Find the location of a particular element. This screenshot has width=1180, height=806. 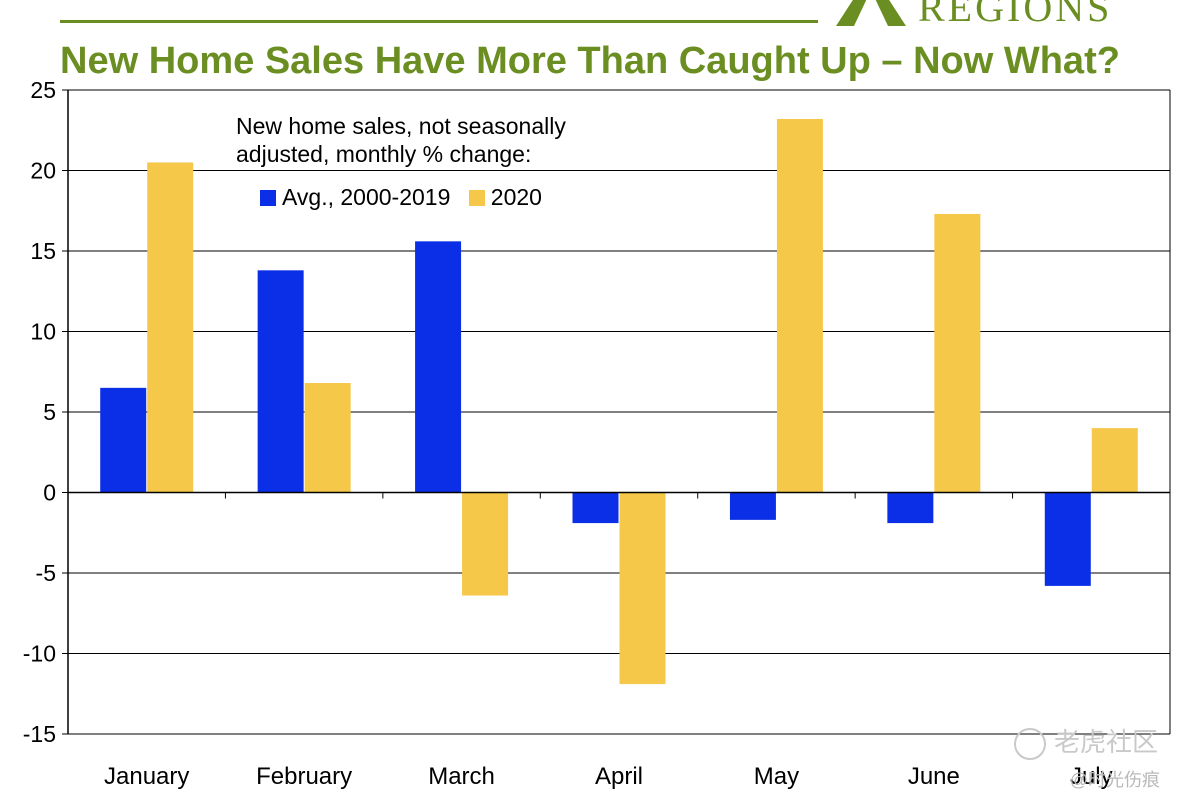

title-rule is located at coordinates (439, 21).